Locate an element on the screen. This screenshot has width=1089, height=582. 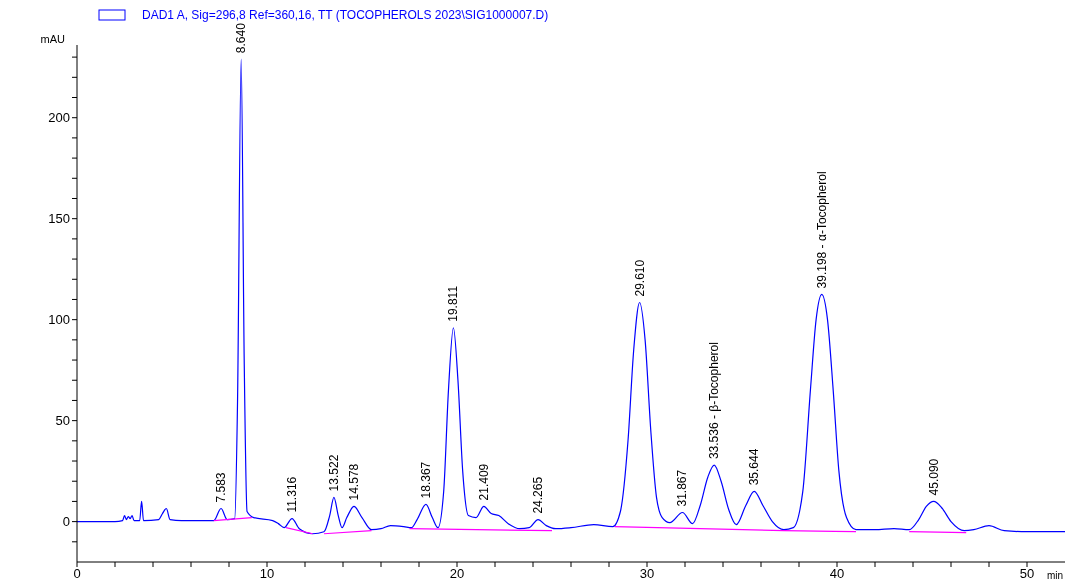
x-axis-title: min is located at coordinates (1054, 575).